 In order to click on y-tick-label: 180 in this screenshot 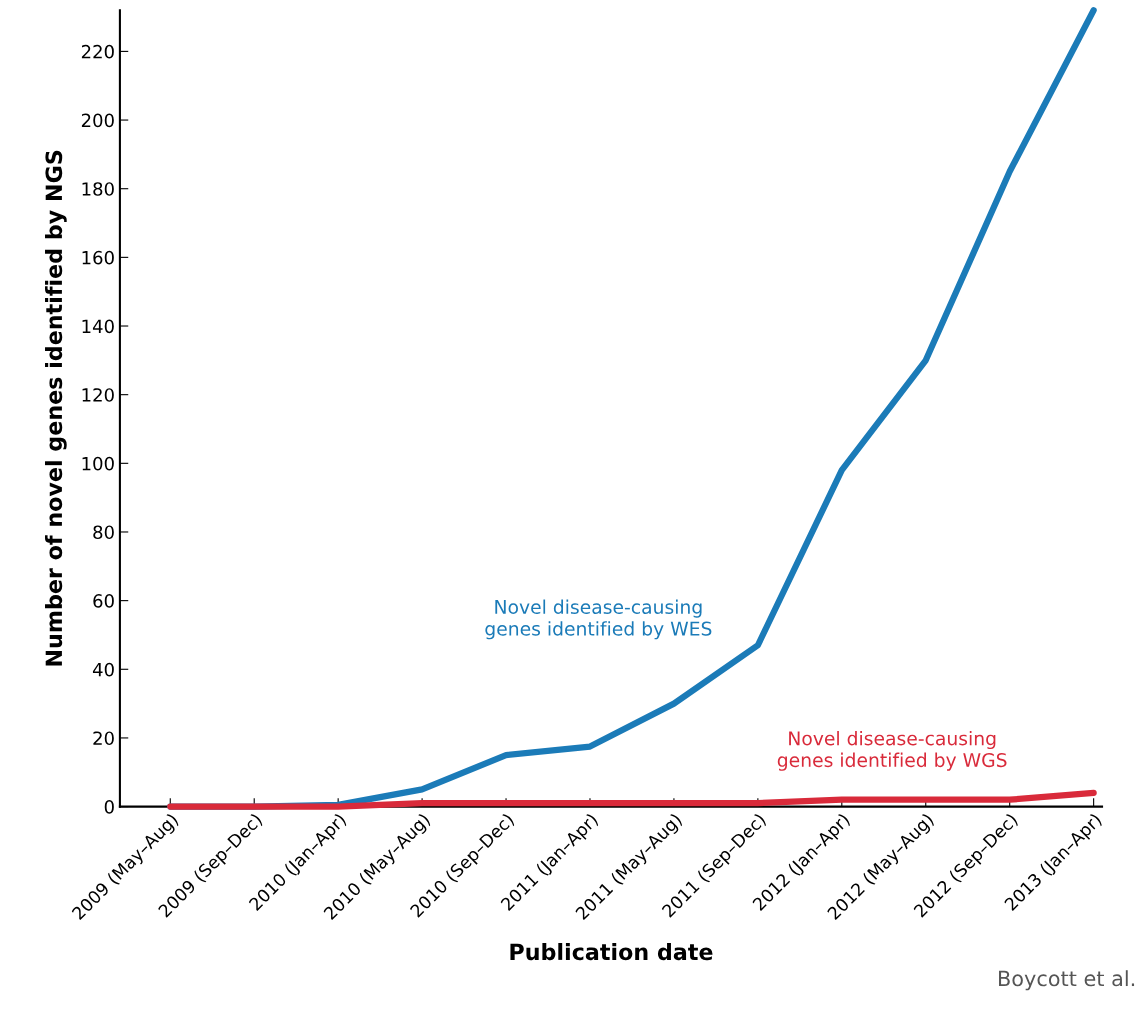, I will do `click(98, 189)`.